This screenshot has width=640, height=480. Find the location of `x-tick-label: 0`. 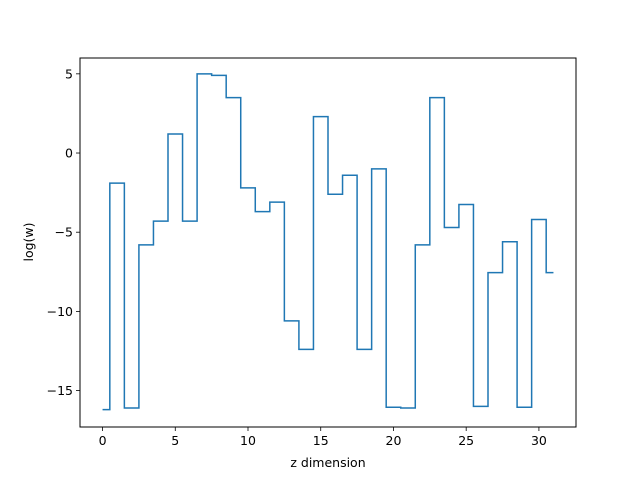

x-tick-label: 0 is located at coordinates (103, 440).